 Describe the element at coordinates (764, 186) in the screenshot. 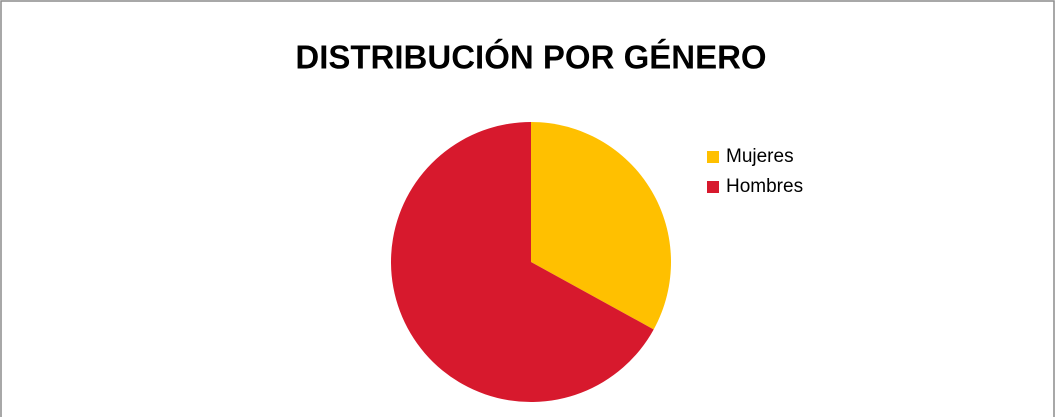

I see `legend-label: Hombres` at that location.